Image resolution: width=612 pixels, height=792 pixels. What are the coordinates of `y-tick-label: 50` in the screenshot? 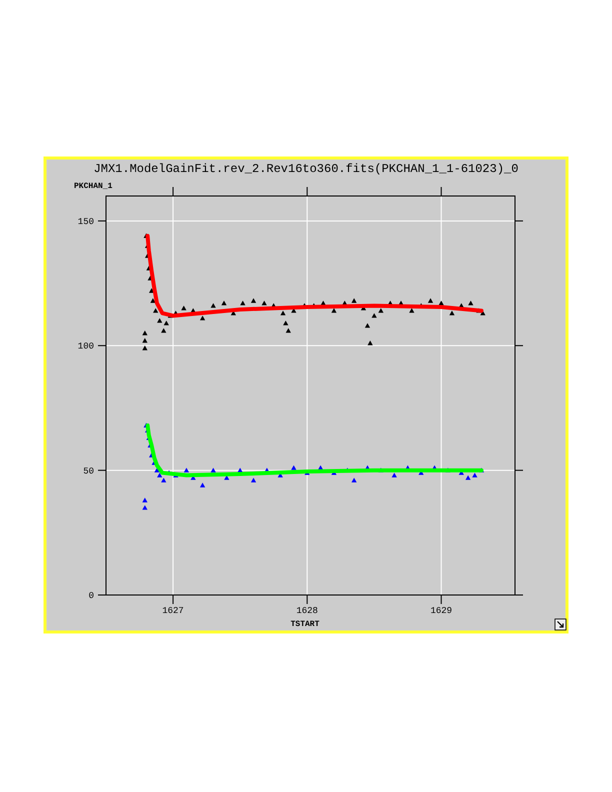 It's located at (88, 471).